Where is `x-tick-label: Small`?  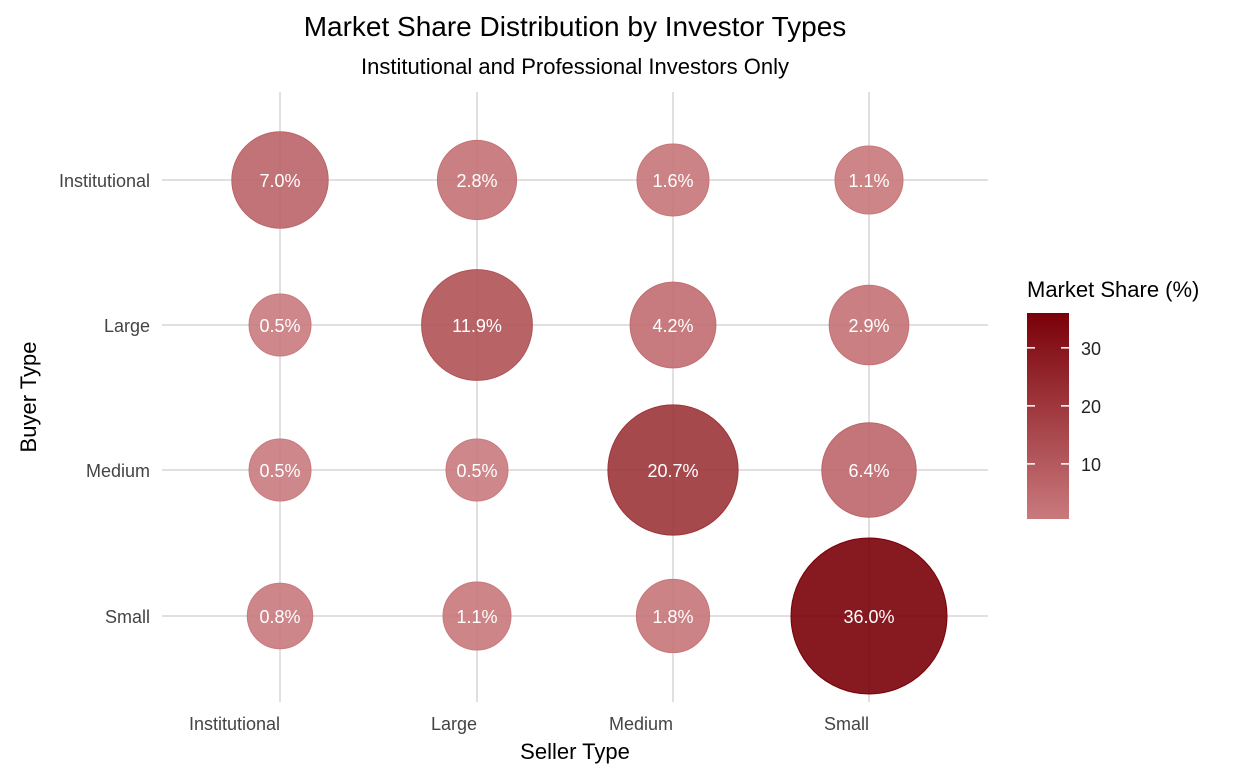 x-tick-label: Small is located at coordinates (846, 724).